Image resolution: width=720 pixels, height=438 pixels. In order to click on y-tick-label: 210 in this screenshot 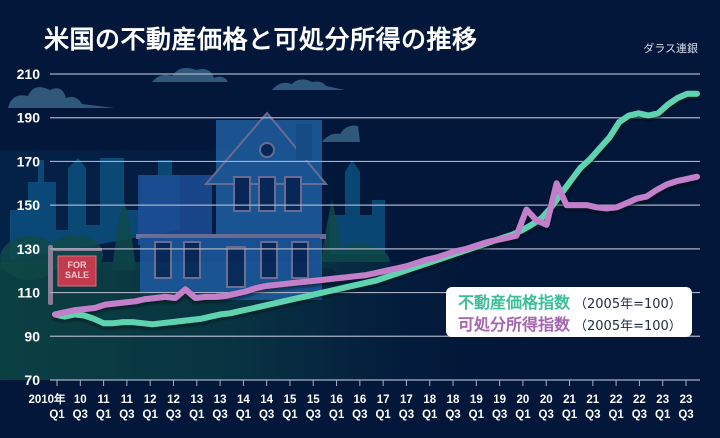, I will do `click(29, 74)`.